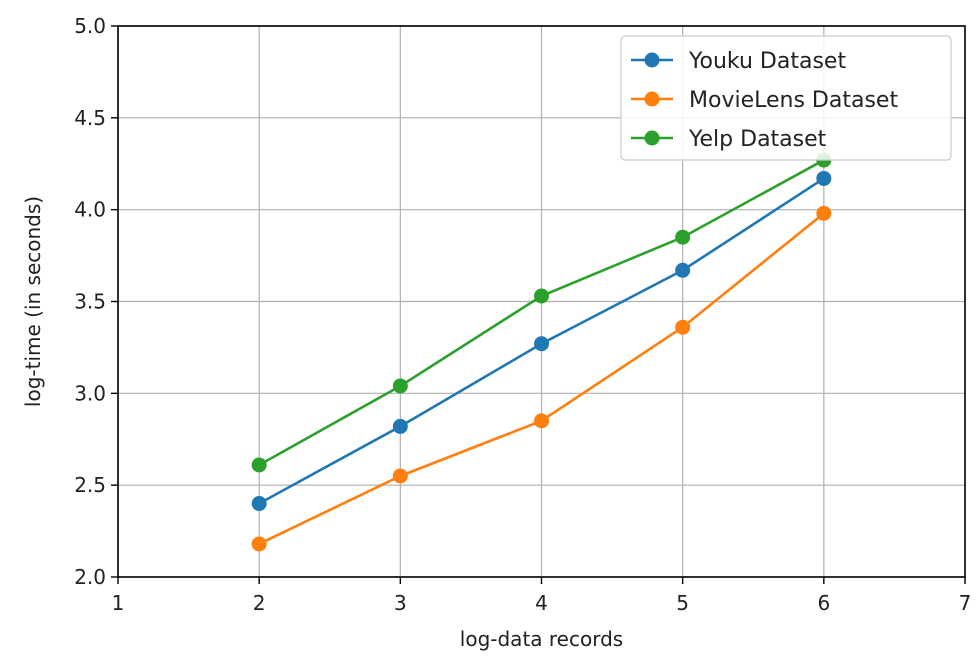 Image resolution: width=980 pixels, height=670 pixels. What do you see at coordinates (757, 139) in the screenshot?
I see `legend-label: Yelp Dataset` at bounding box center [757, 139].